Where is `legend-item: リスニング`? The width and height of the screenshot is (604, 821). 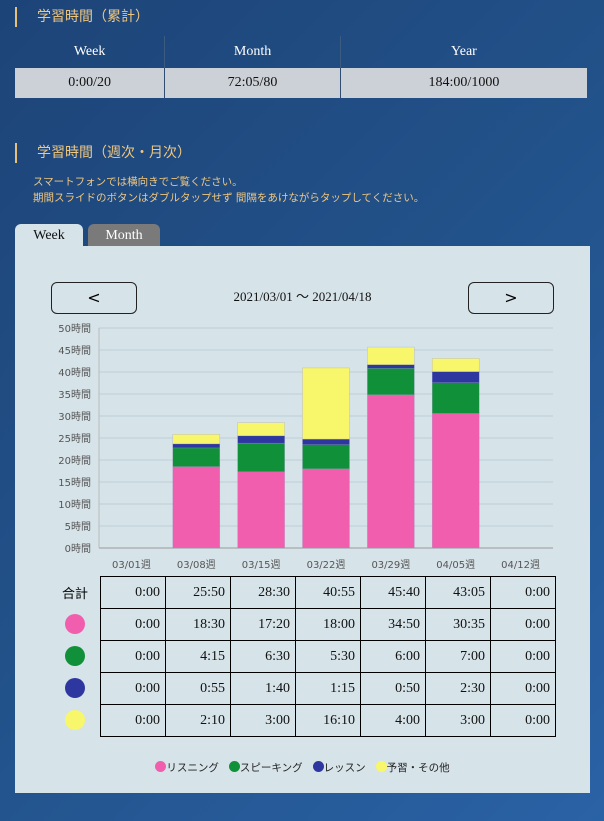
legend-item: リスニング is located at coordinates (187, 767).